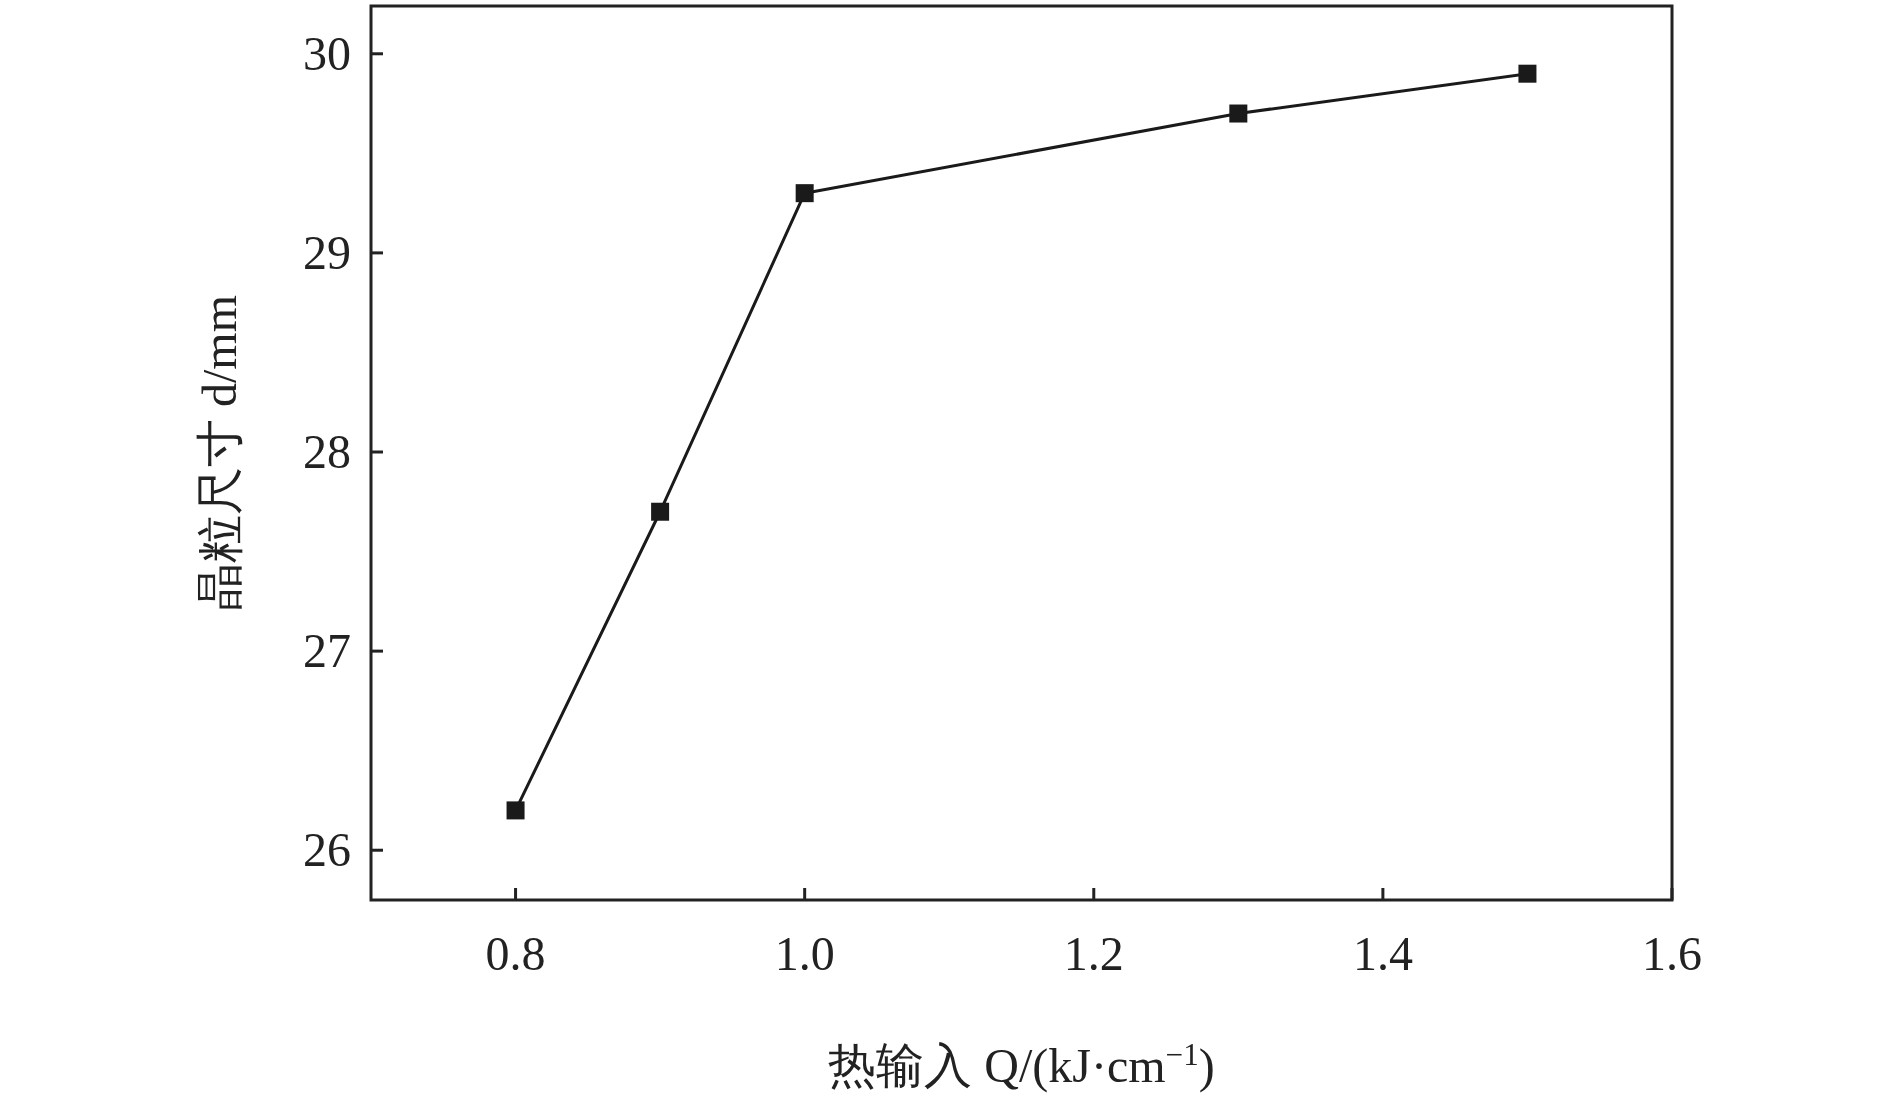  What do you see at coordinates (327, 451) in the screenshot?
I see `y-tick-label: 28` at bounding box center [327, 451].